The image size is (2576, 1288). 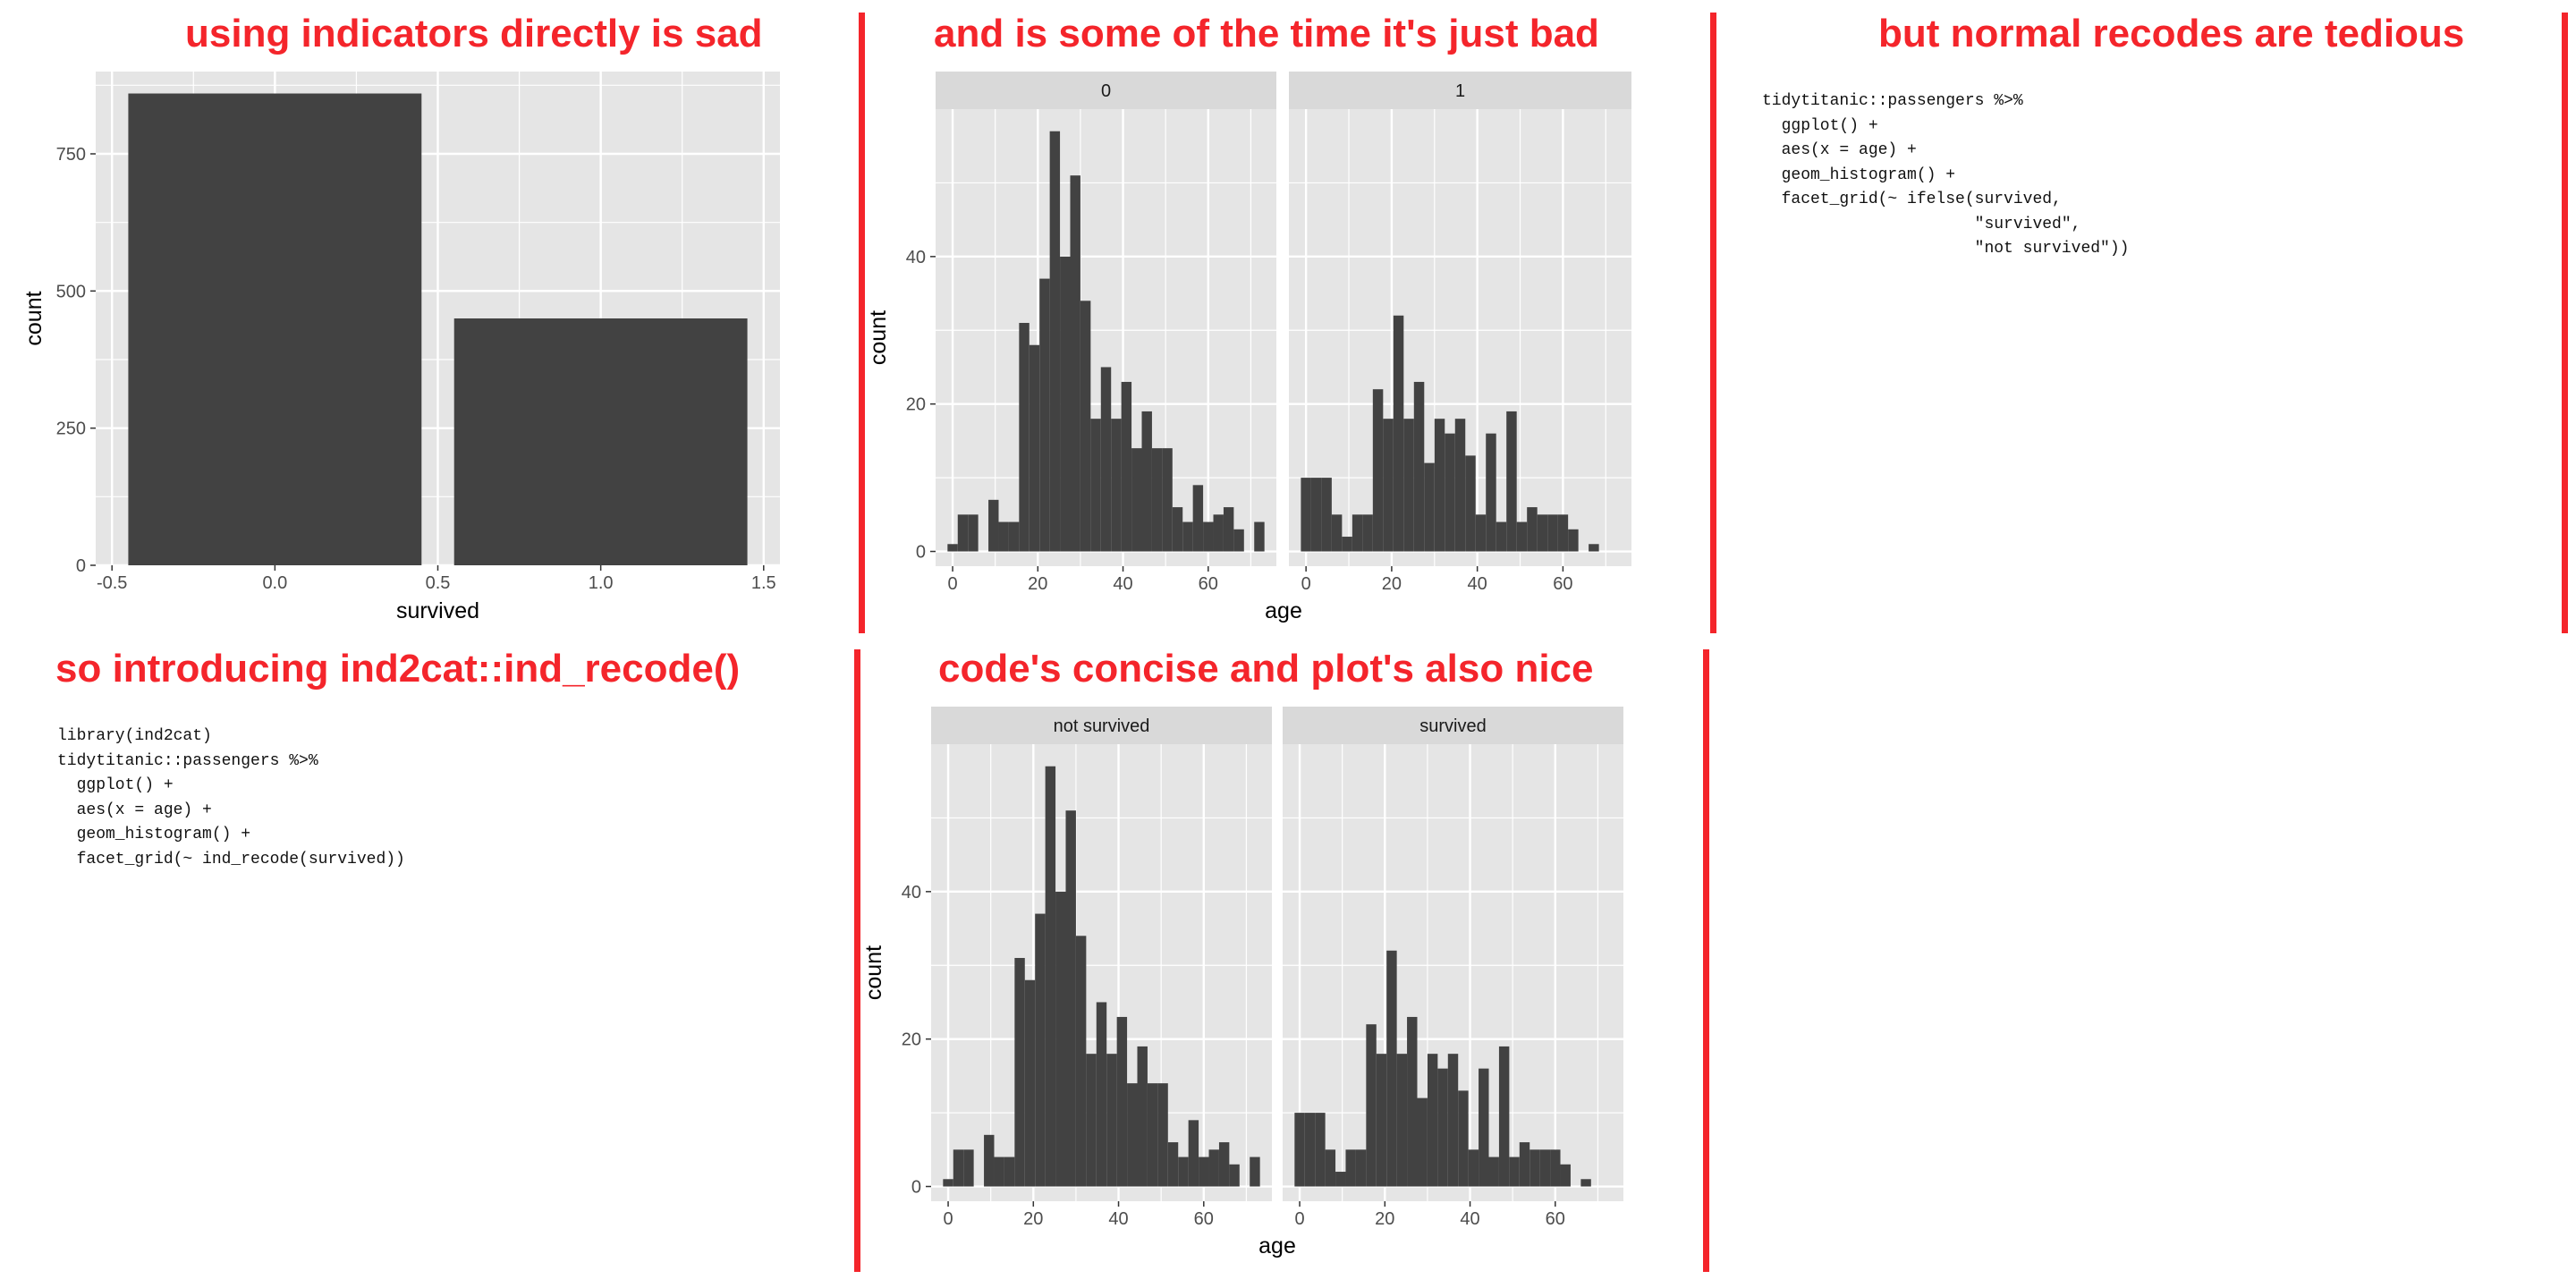 What do you see at coordinates (911, 892) in the screenshot?
I see `y-tick-label: 40` at bounding box center [911, 892].